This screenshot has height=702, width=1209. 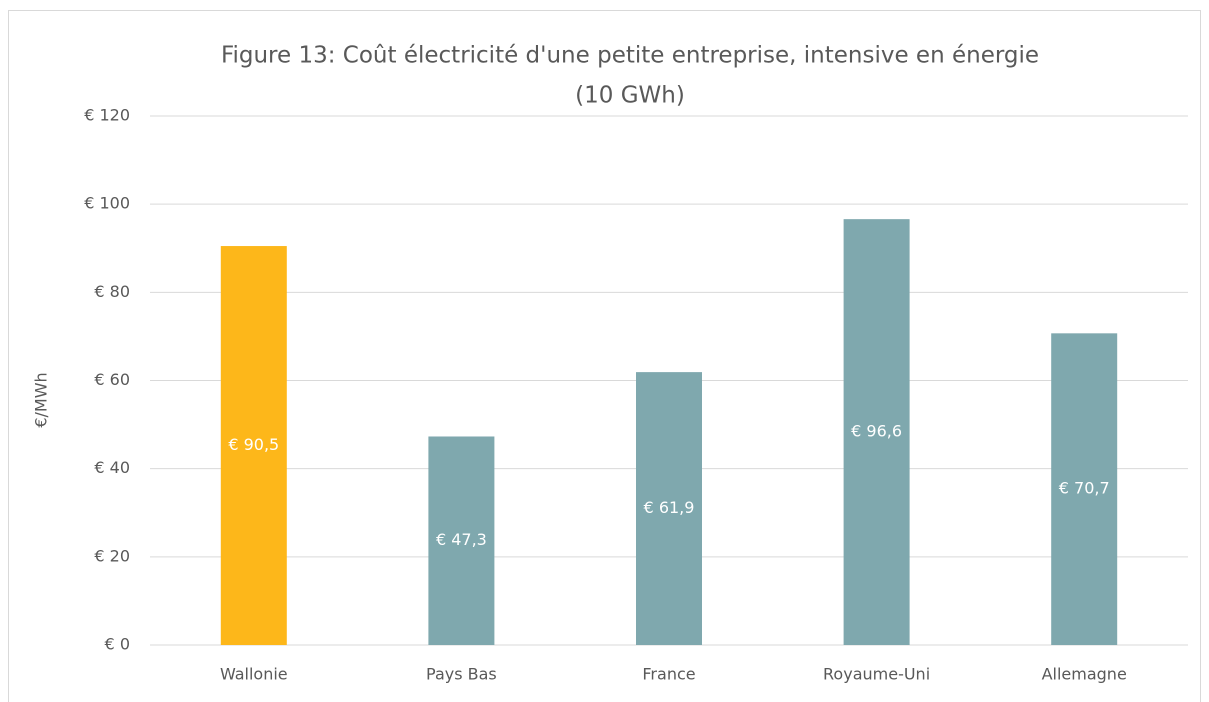 What do you see at coordinates (107, 115) in the screenshot?
I see `y-tick-label: € 120` at bounding box center [107, 115].